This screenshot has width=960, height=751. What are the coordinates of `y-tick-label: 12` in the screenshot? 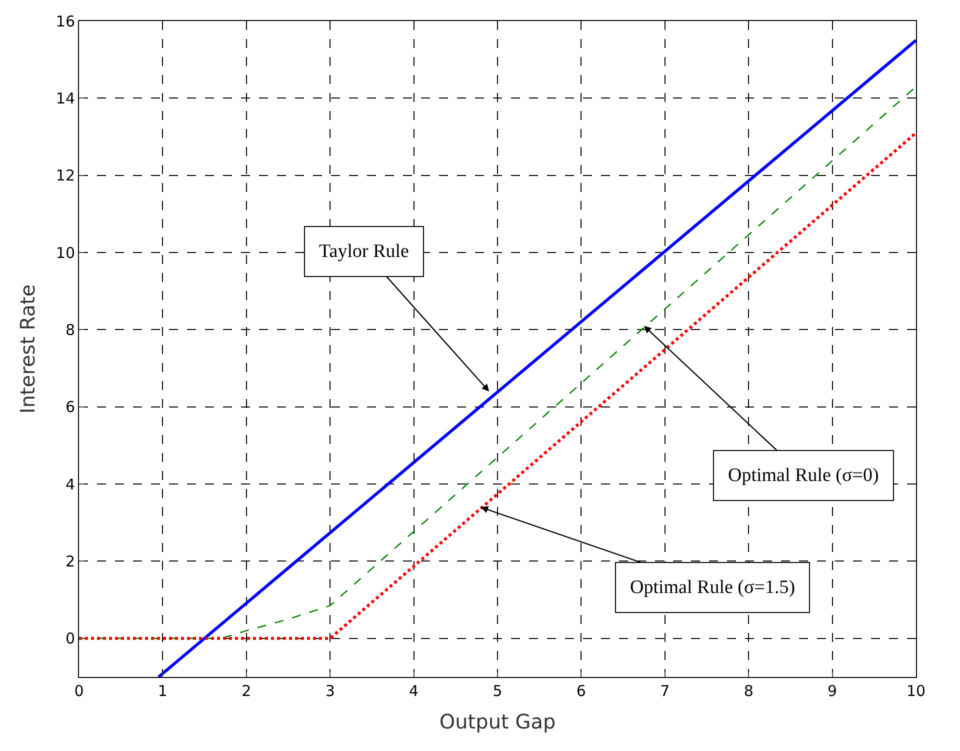 It's located at (65, 175).